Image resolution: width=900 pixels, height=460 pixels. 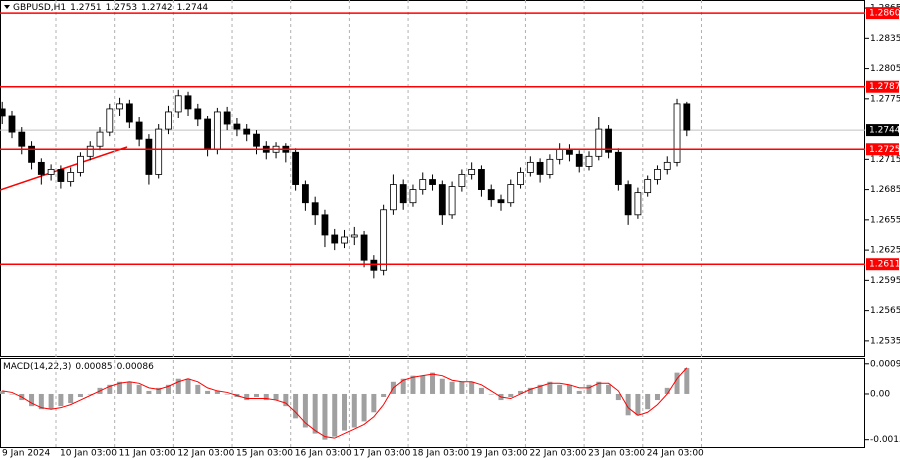 What do you see at coordinates (880, 394) in the screenshot?
I see `y-tick-label: 0.00` at bounding box center [880, 394].